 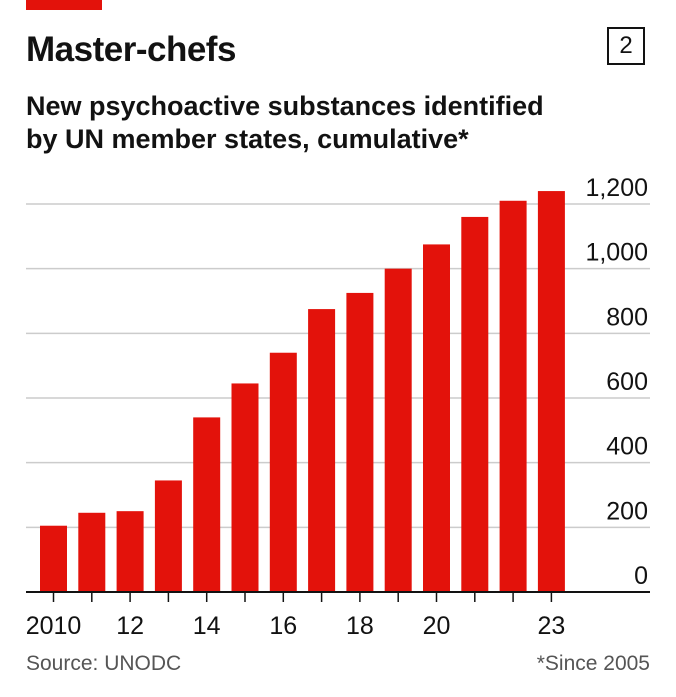 What do you see at coordinates (285, 106) in the screenshot?
I see `subtitle-line-1: New psychoactive substances identified` at bounding box center [285, 106].